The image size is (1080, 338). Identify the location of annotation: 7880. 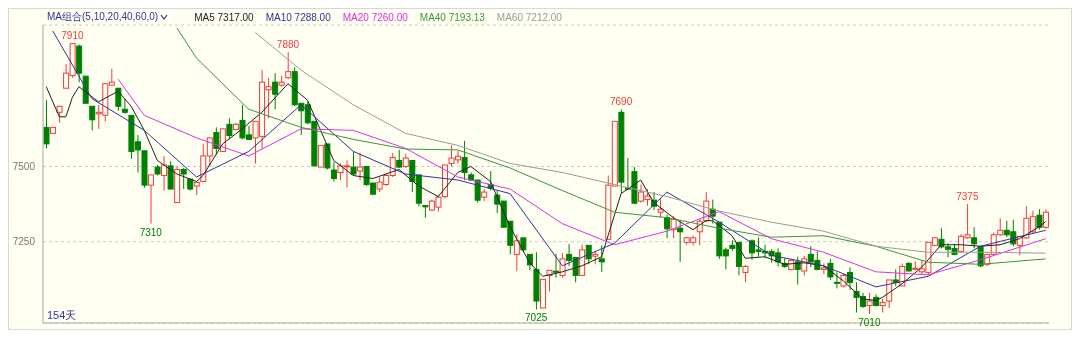
(288, 45).